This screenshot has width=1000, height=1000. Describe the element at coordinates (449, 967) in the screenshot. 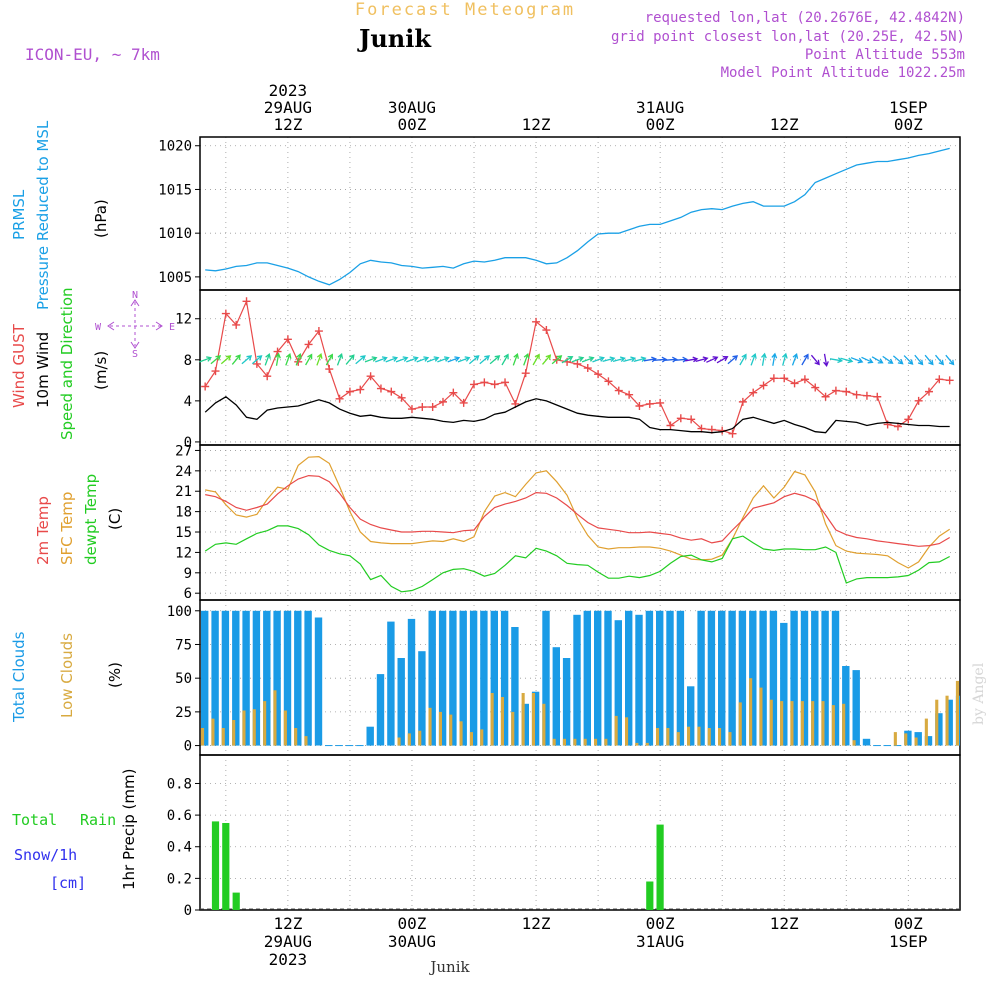

I see `footer-location: Junik` at that location.